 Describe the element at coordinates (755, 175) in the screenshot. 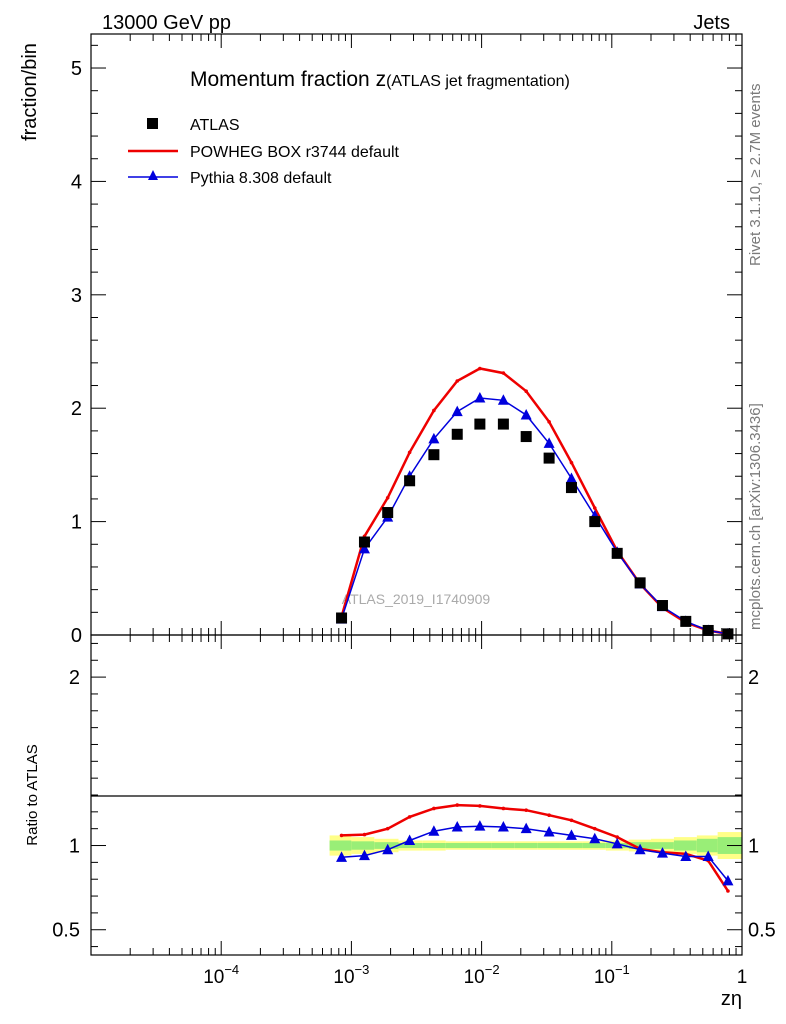

I see `rivet-version-text: Rivet 3.1.10, ≥ 2.7M events` at that location.